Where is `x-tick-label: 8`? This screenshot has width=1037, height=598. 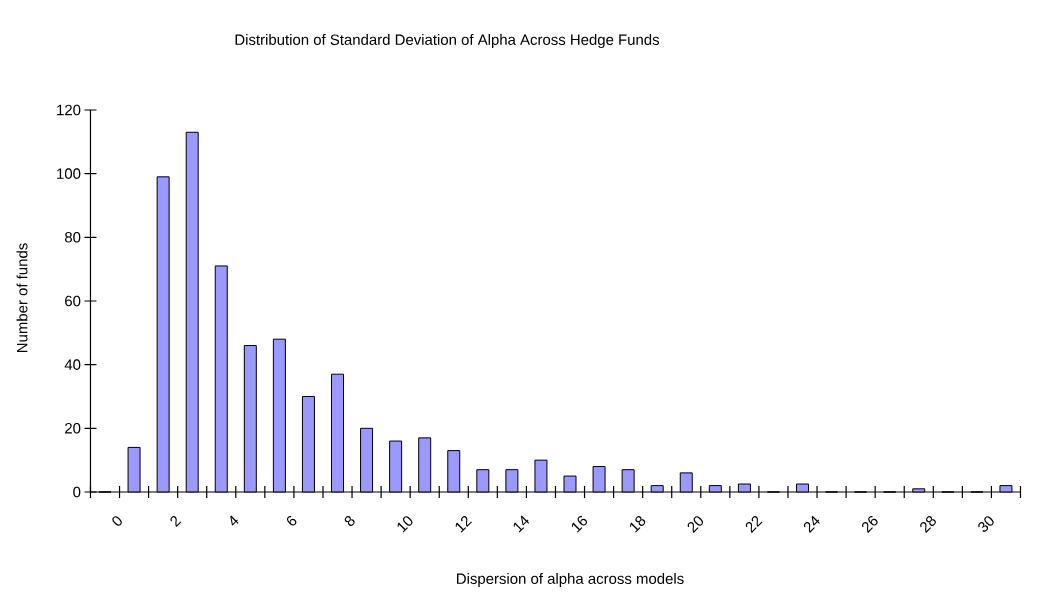
x-tick-label: 8 is located at coordinates (349, 521).